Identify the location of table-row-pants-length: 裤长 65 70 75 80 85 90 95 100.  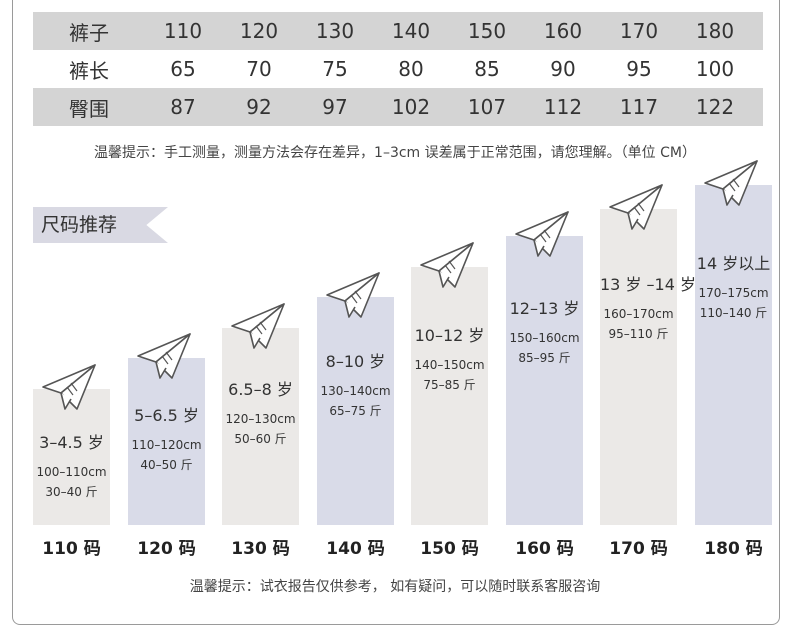
(398, 69).